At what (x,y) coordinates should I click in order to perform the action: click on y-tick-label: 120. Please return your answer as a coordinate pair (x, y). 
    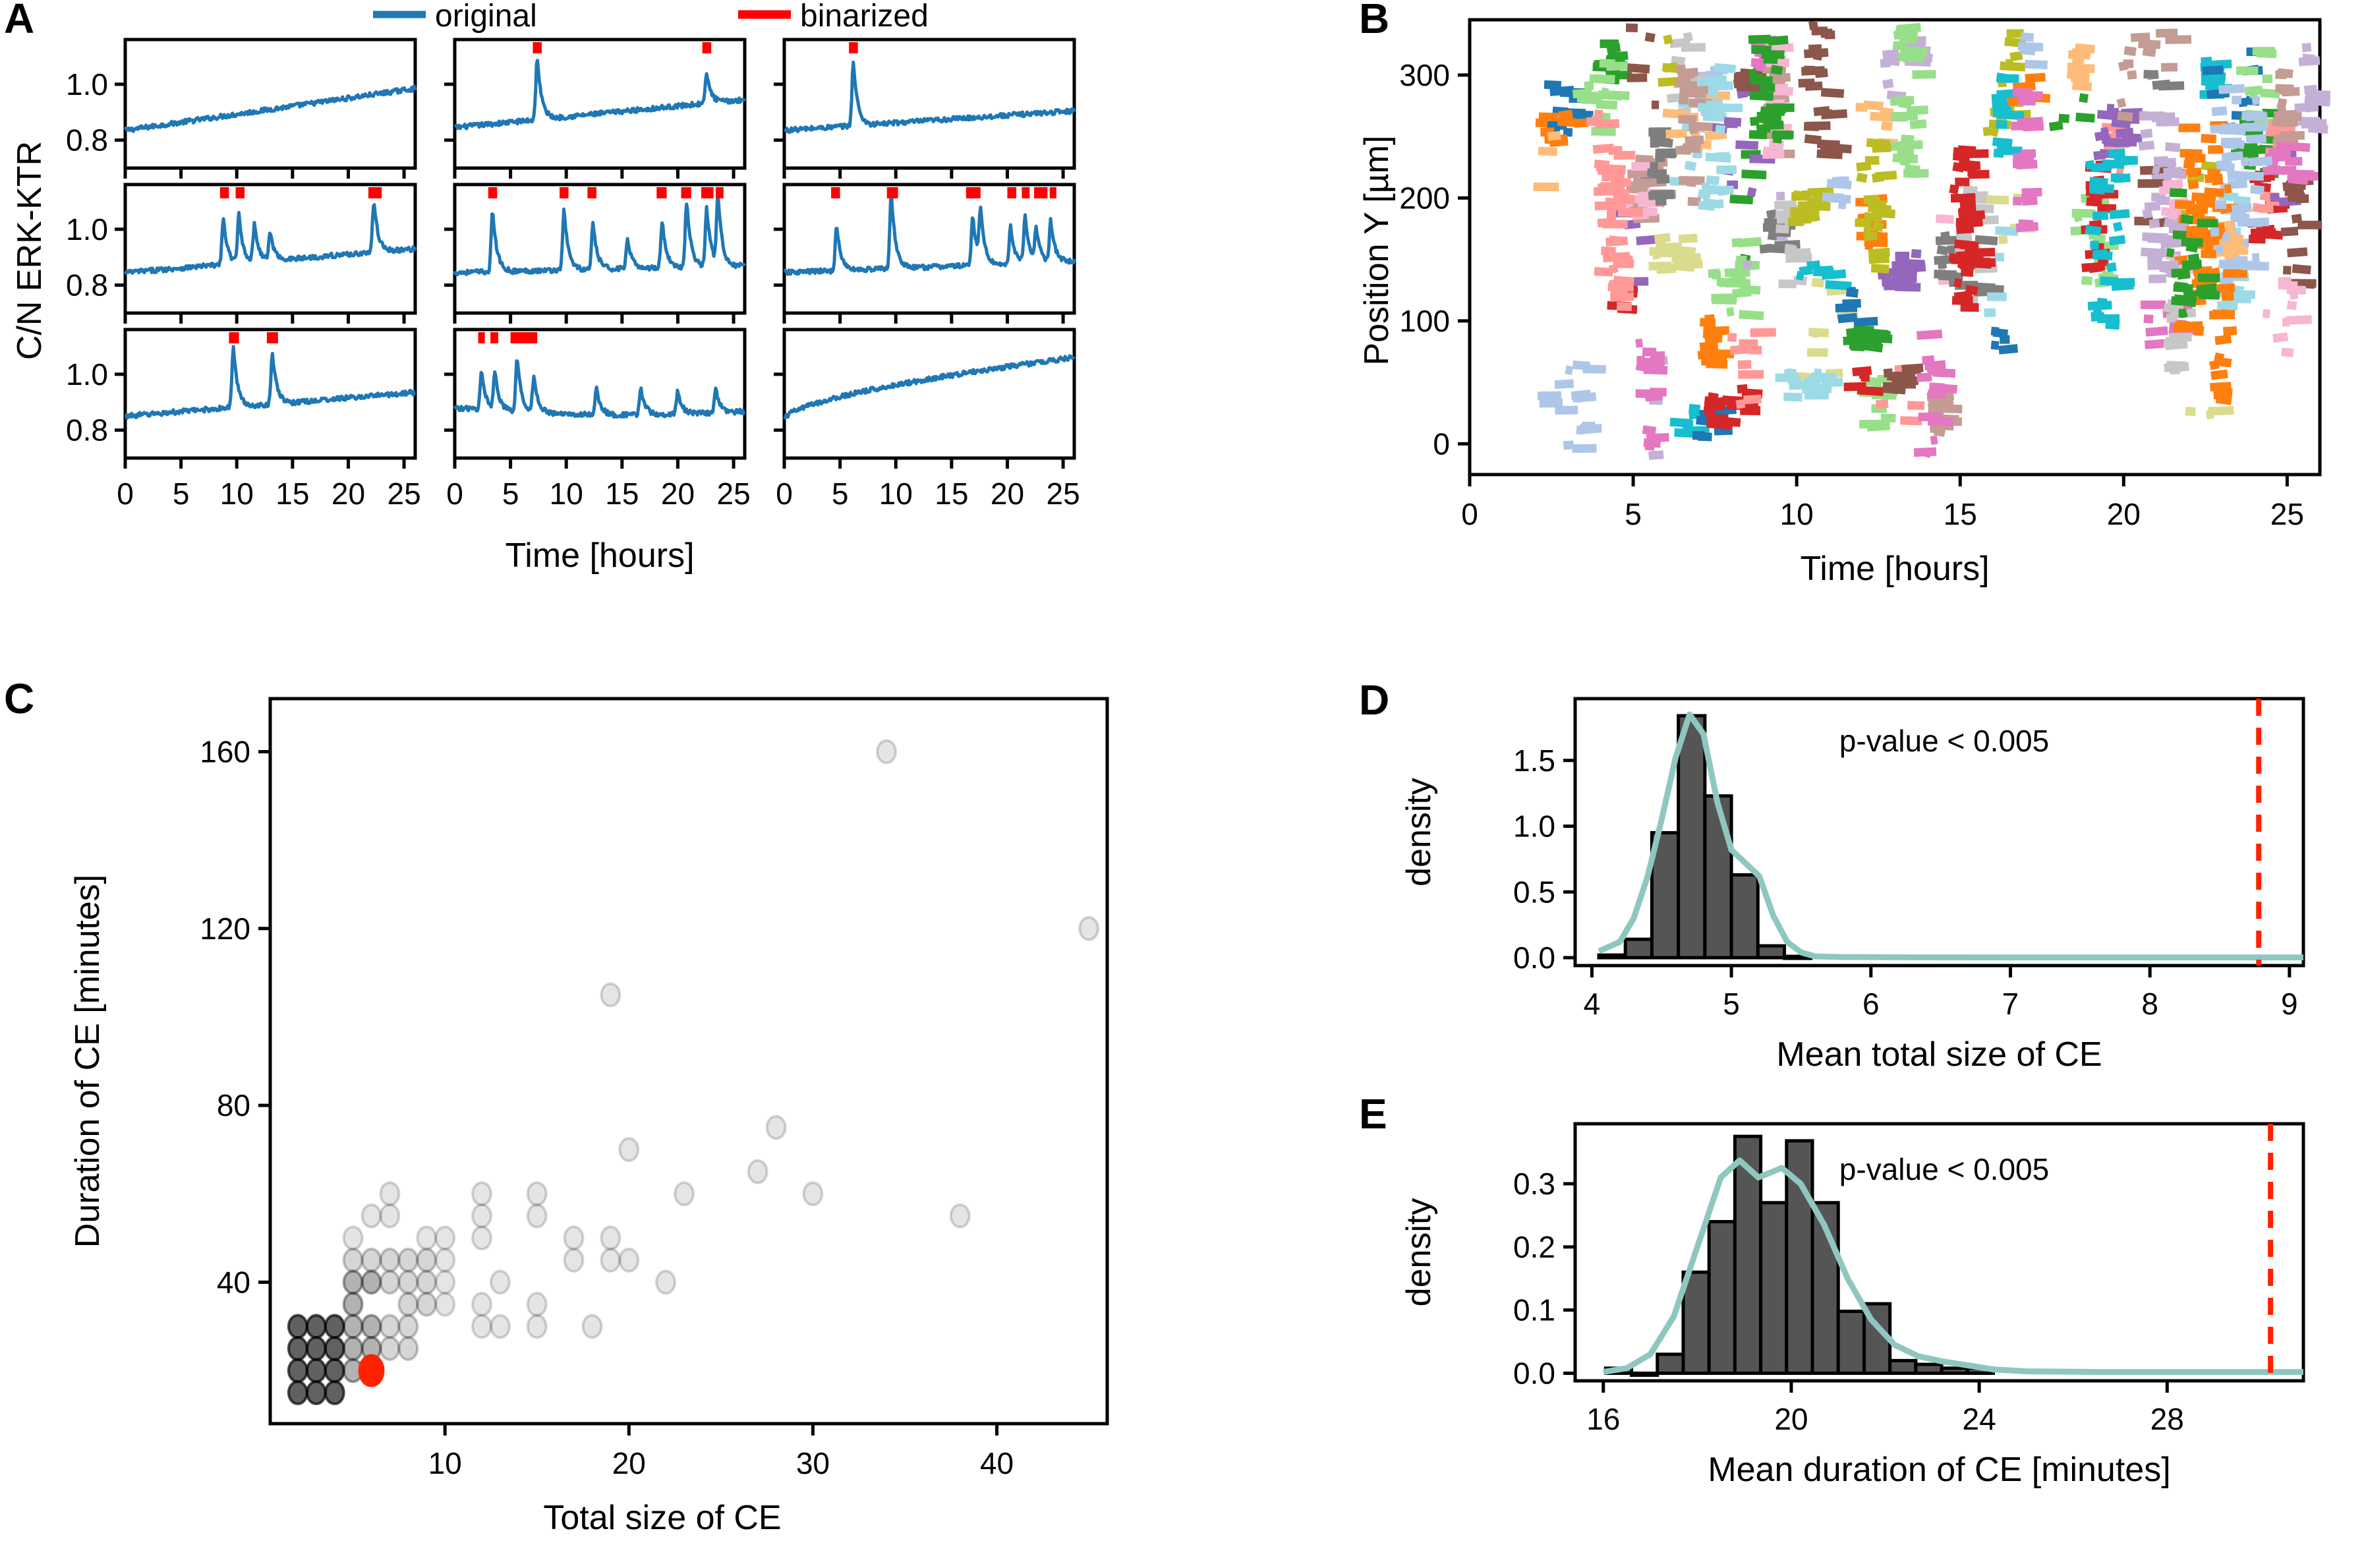
    Looking at the image, I should click on (225, 929).